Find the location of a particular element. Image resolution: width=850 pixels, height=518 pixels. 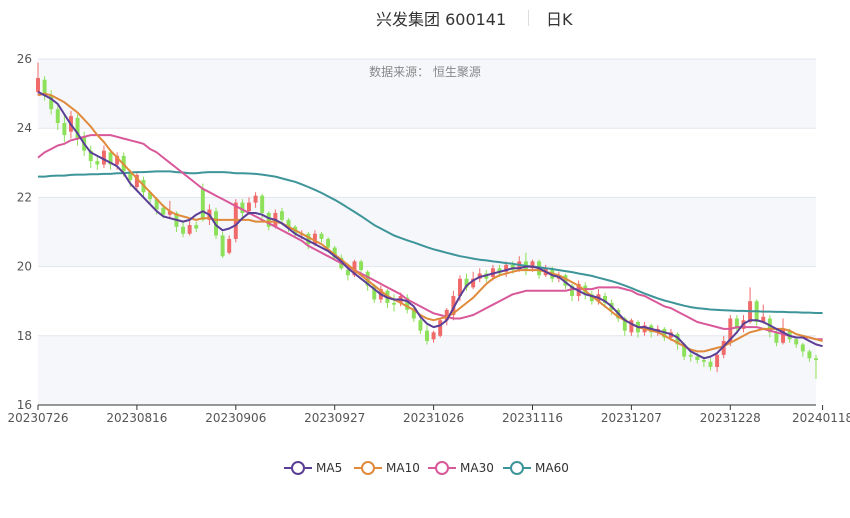

y-tick-label: 24 is located at coordinates (24, 128).